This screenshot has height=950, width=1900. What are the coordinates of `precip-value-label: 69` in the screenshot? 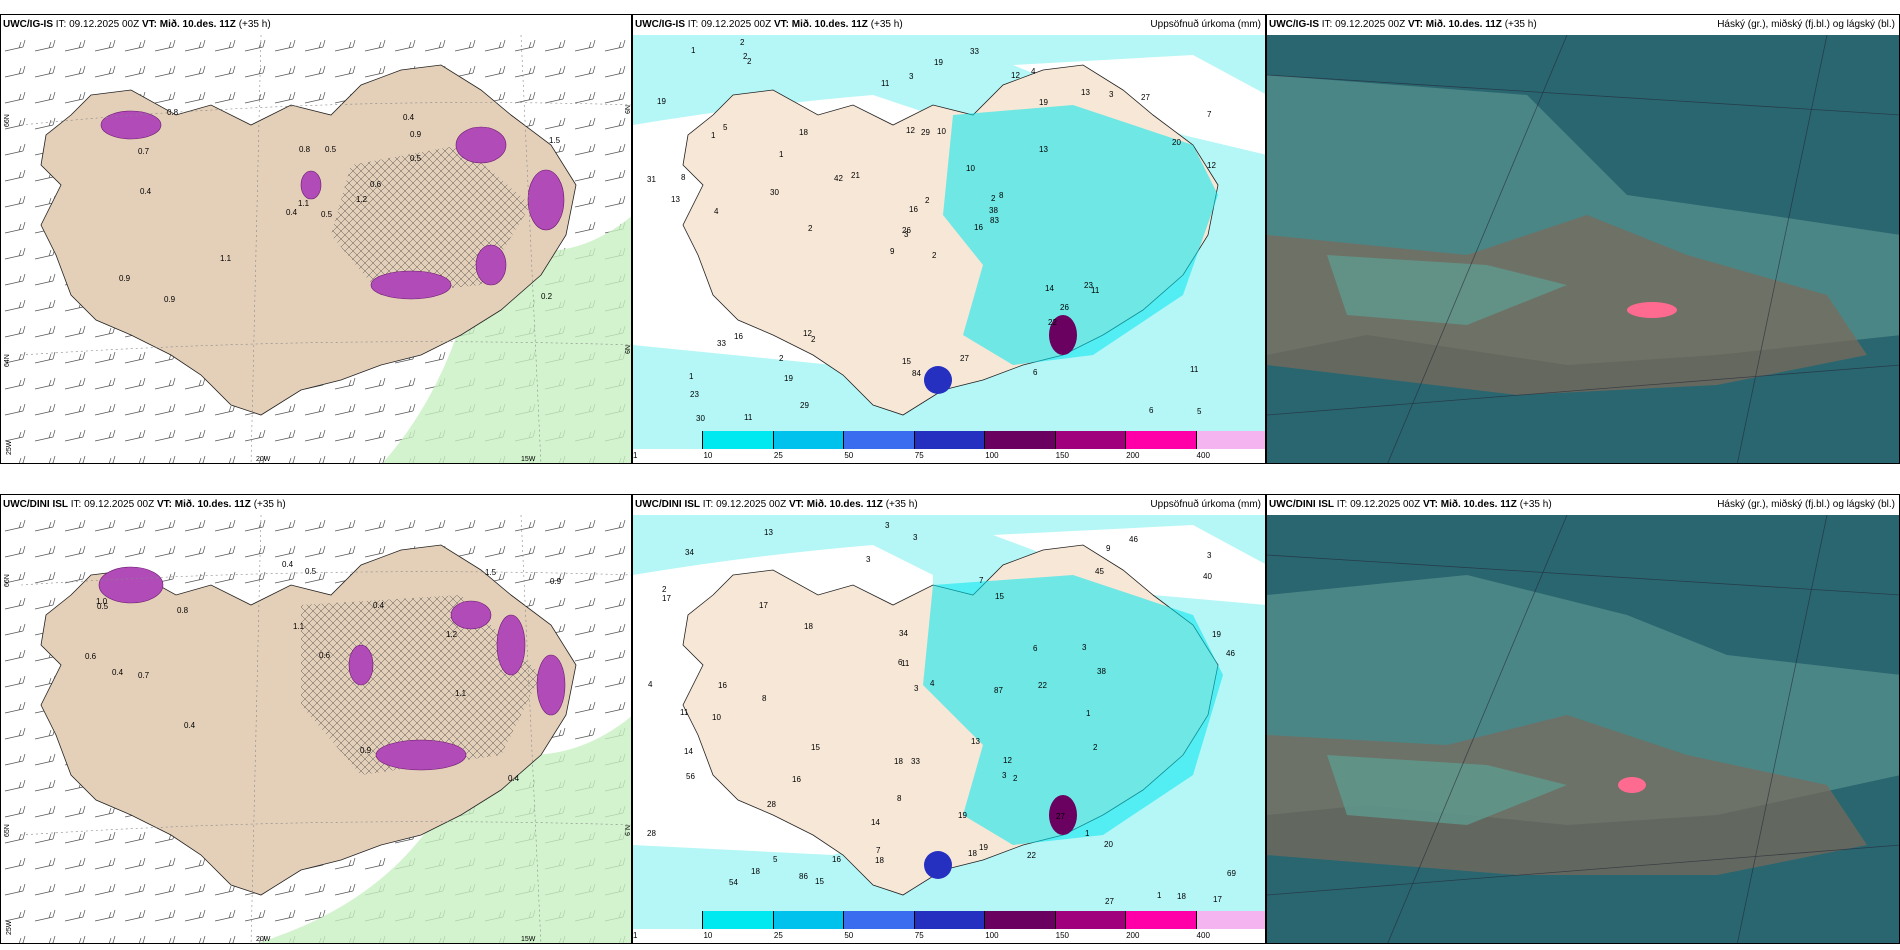 It's located at (1231, 873).